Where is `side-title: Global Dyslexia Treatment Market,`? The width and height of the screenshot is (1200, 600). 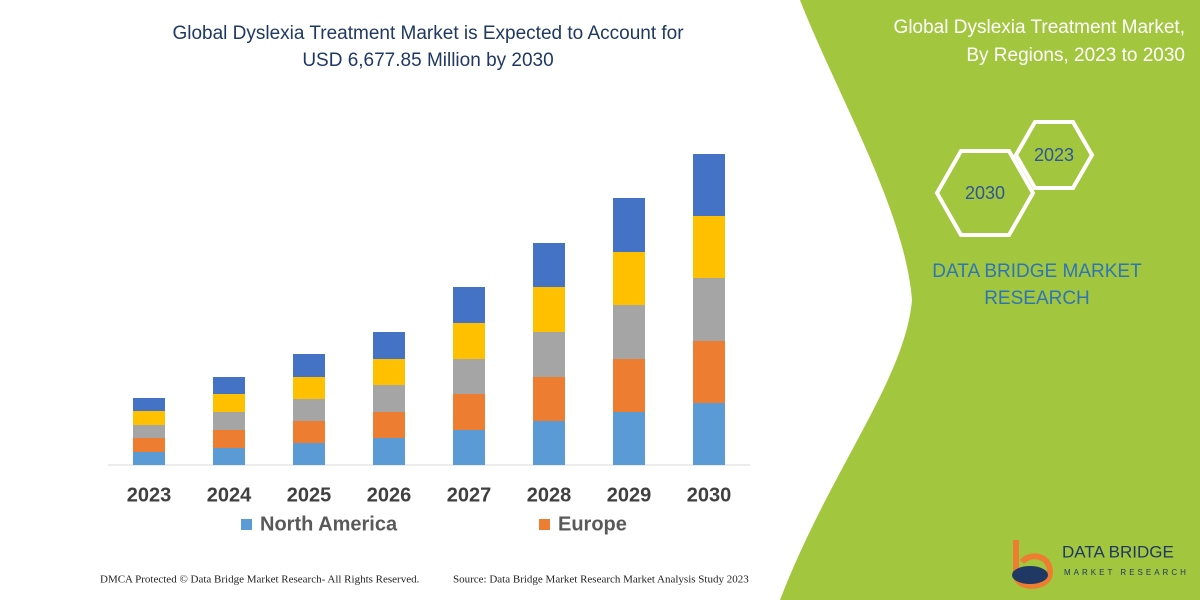 side-title: Global Dyslexia Treatment Market, is located at coordinates (1039, 27).